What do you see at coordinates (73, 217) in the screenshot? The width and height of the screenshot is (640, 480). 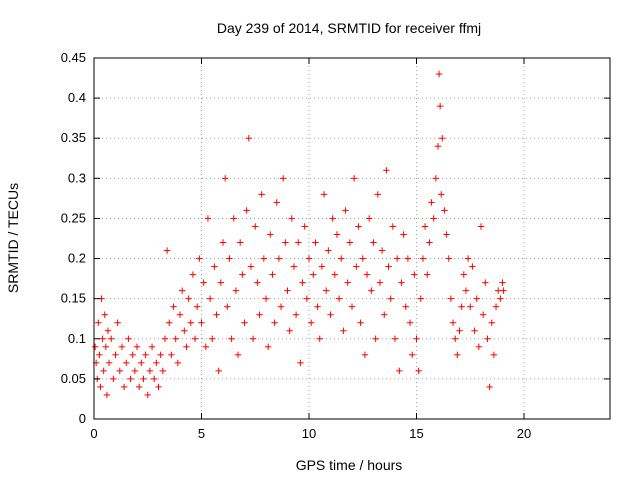 I see `y-tick-label: 0.25` at bounding box center [73, 217].